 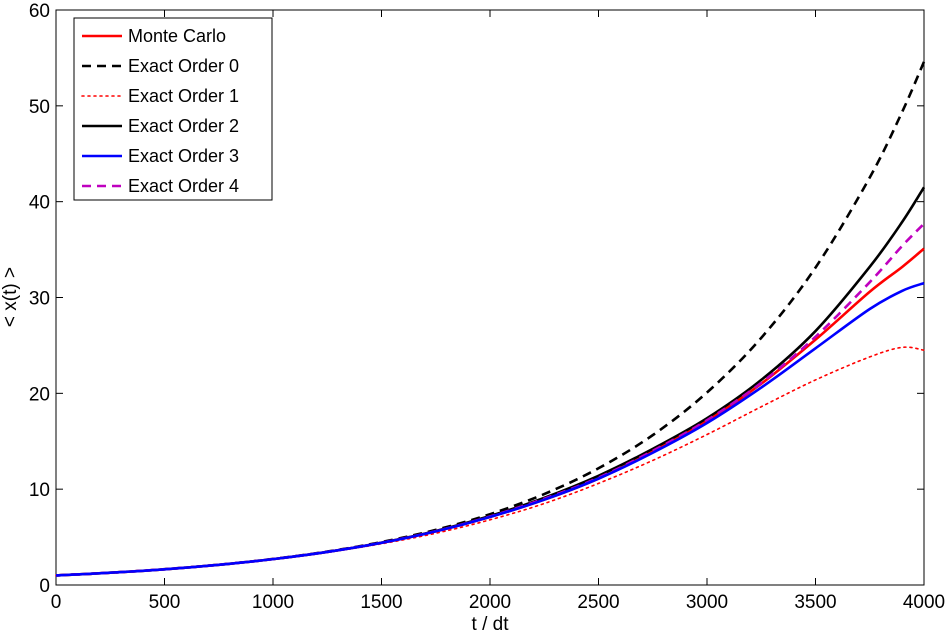 What do you see at coordinates (491, 623) in the screenshot?
I see `x-axis-title: t / dt` at bounding box center [491, 623].